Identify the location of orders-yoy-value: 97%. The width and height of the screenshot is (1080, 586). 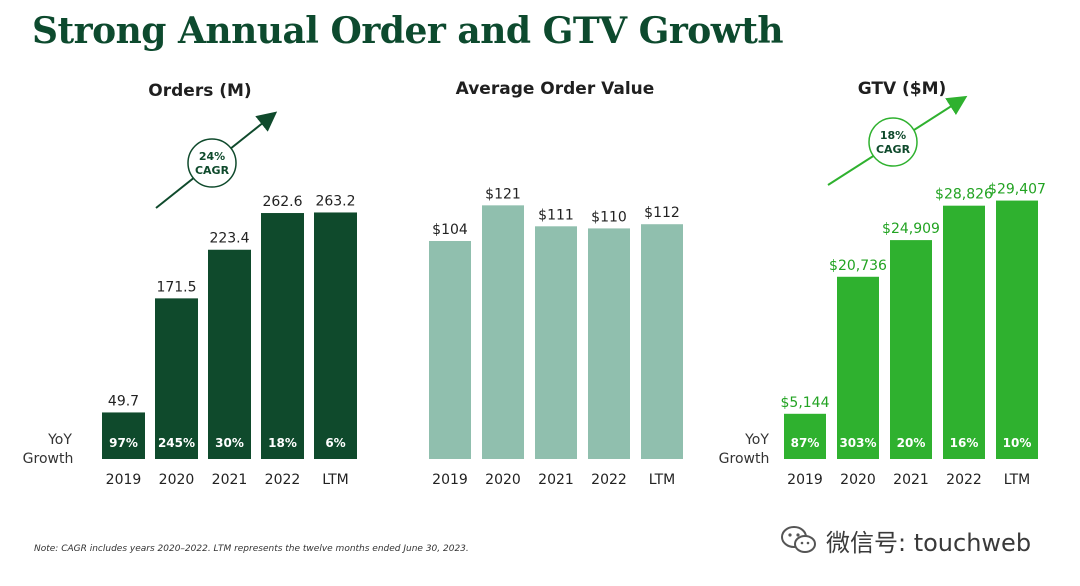
(123, 443).